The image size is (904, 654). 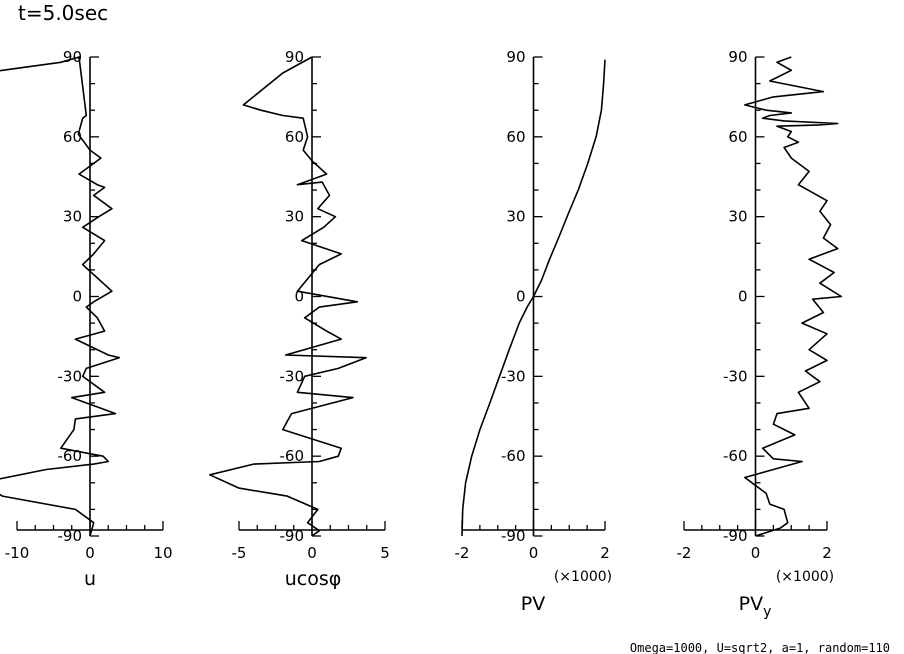 I want to click on x-tick-label: 5, so click(x=385, y=553).